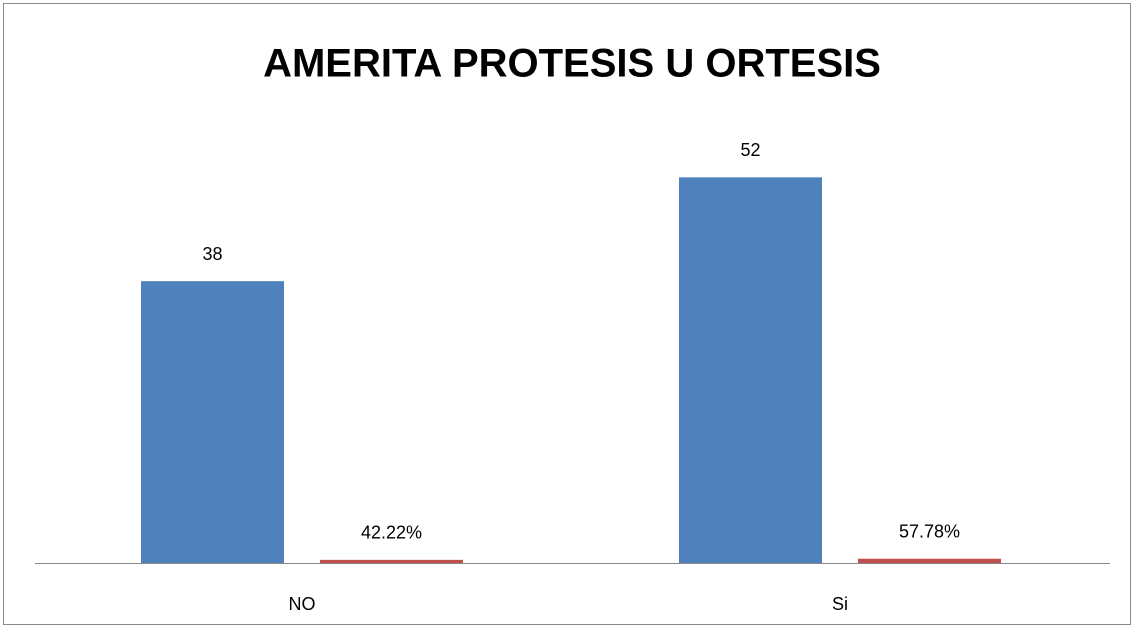  What do you see at coordinates (840, 604) in the screenshot?
I see `x-tick-label: Si` at bounding box center [840, 604].